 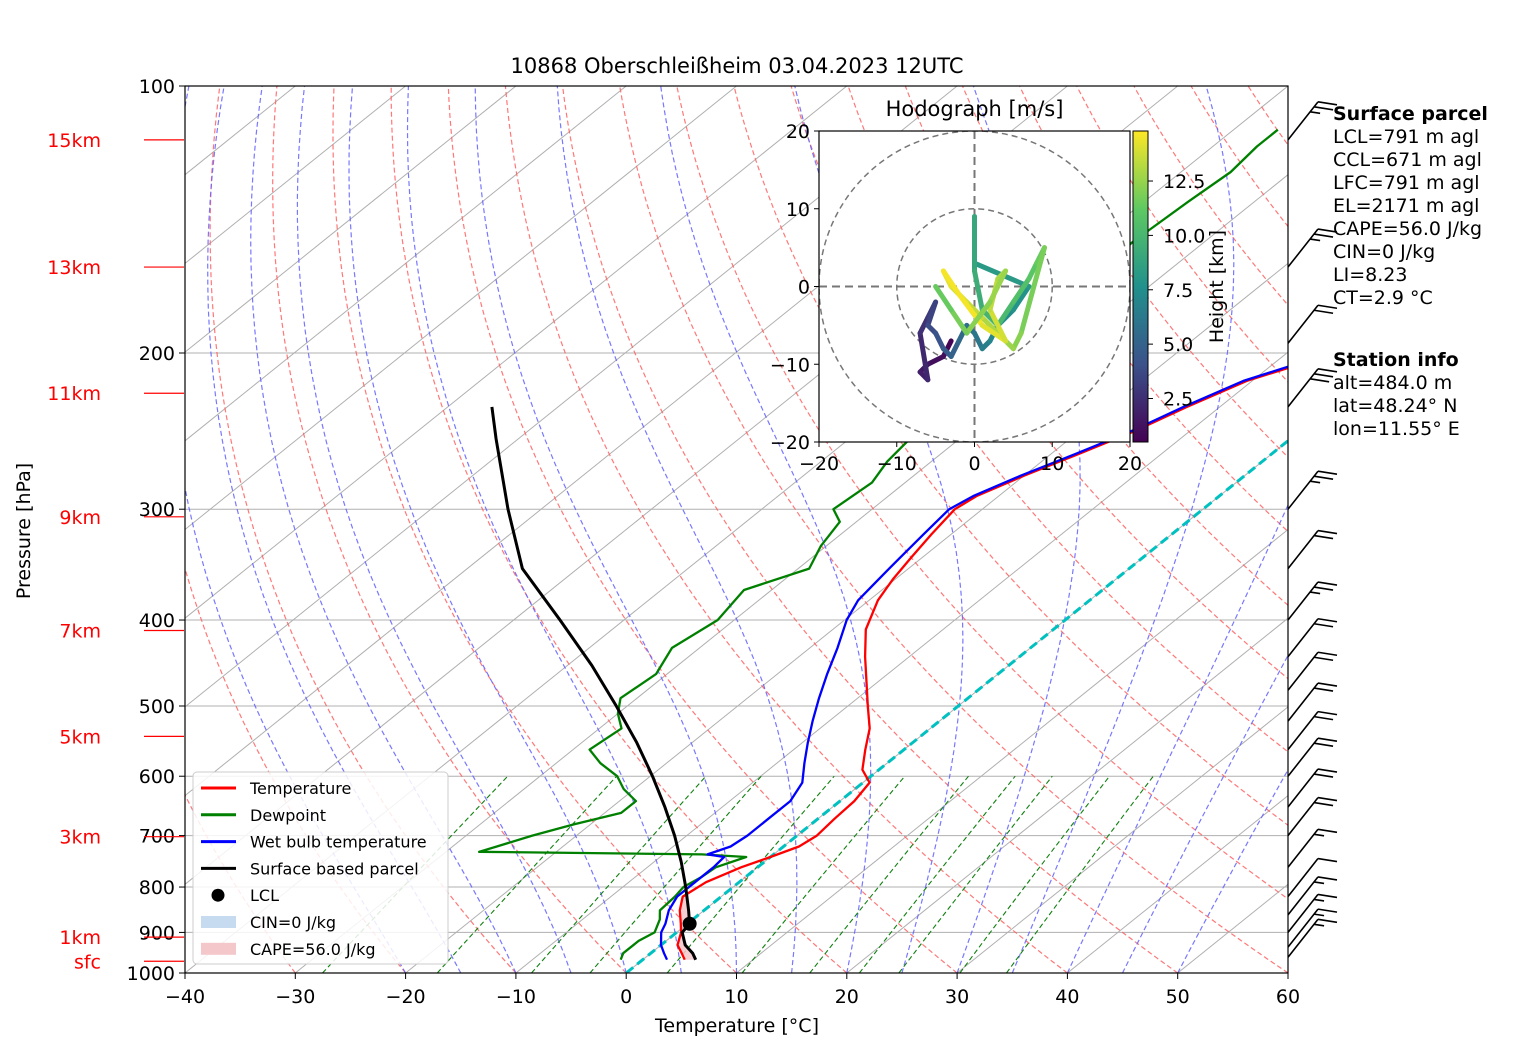 What do you see at coordinates (157, 87) in the screenshot?
I see `y-tick-label: 100` at bounding box center [157, 87].